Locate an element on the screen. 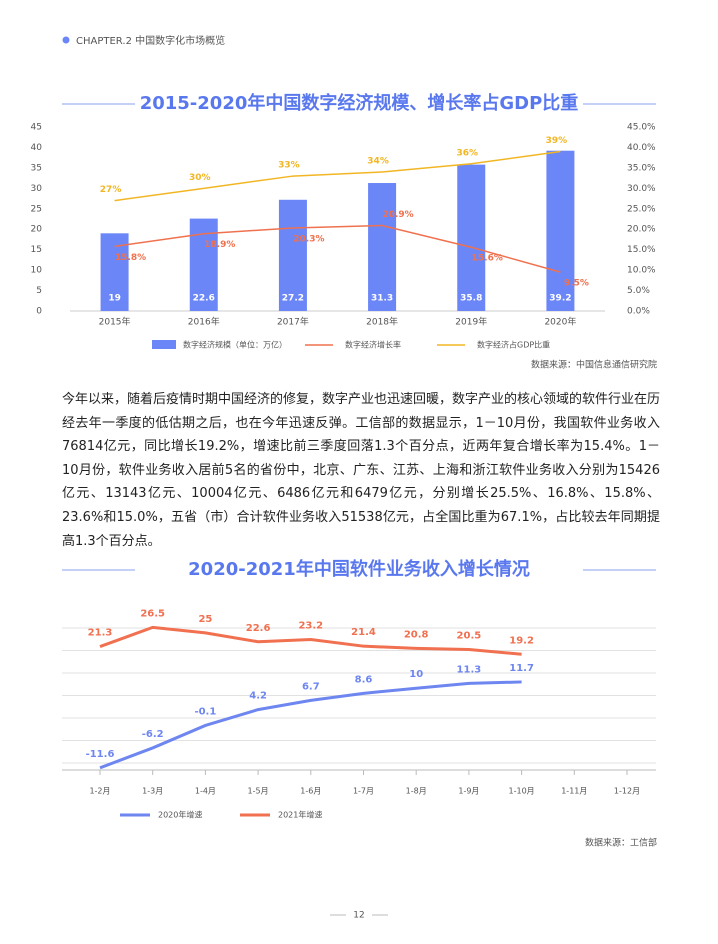  x-tick-label: 1-5月 is located at coordinates (258, 791).